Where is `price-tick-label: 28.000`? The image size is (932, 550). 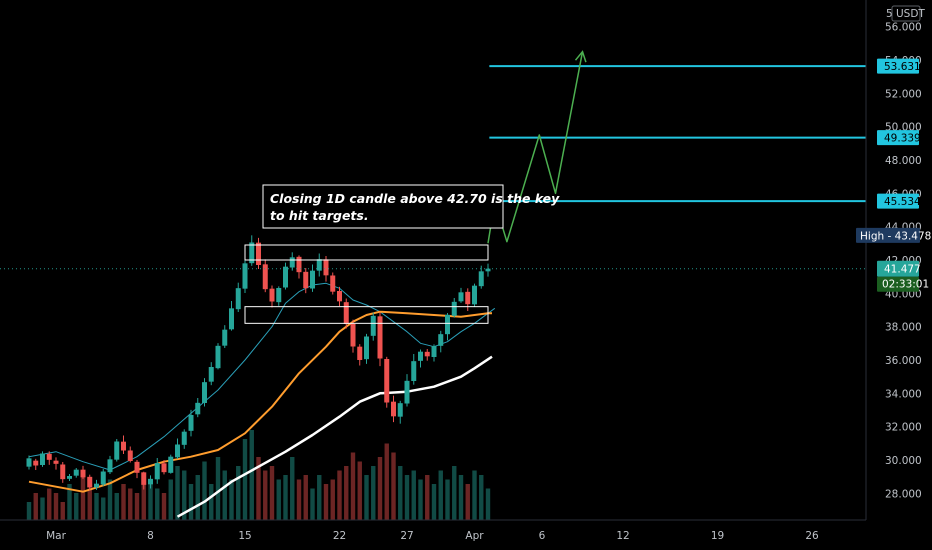
price-tick-label: 28.000 is located at coordinates (903, 494).